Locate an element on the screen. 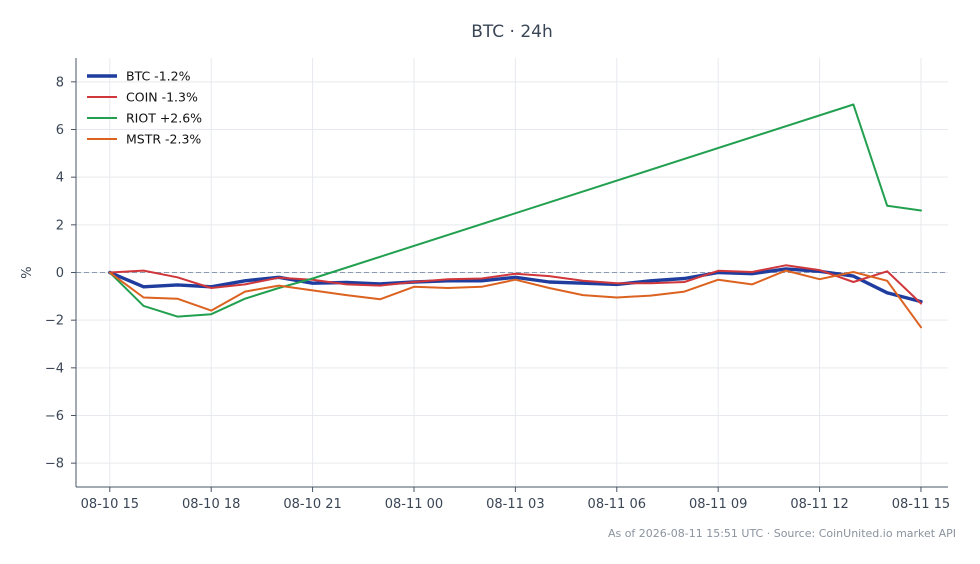 The height and width of the screenshot is (564, 980). y-tick-label: 4 is located at coordinates (60, 178).